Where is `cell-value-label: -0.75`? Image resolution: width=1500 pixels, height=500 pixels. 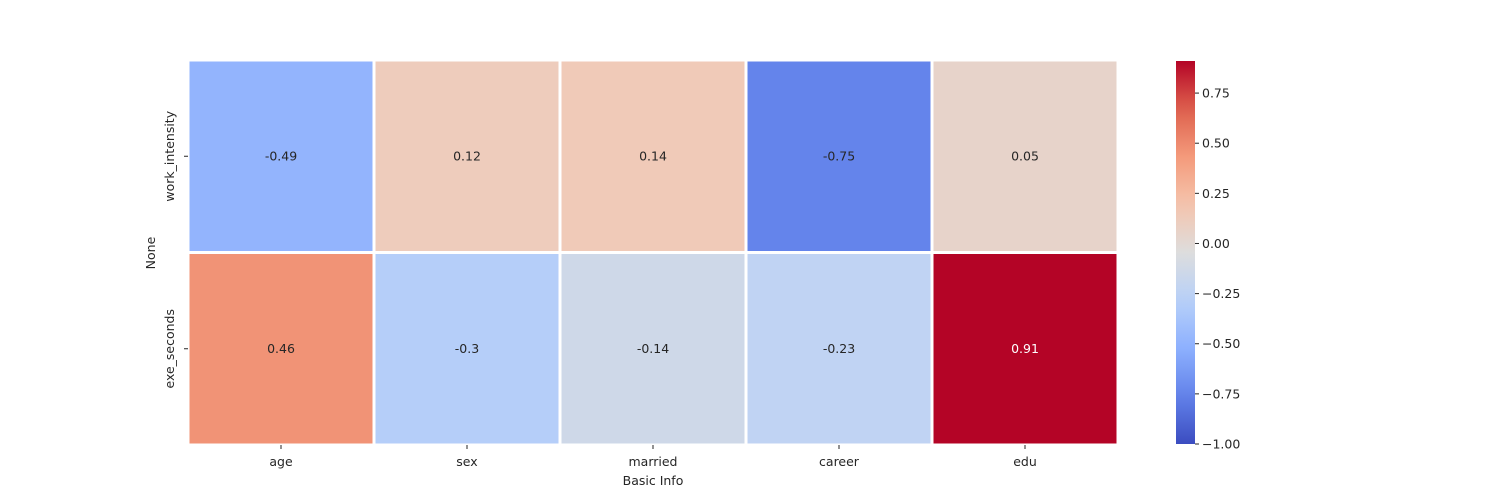 cell-value-label: -0.75 is located at coordinates (839, 155).